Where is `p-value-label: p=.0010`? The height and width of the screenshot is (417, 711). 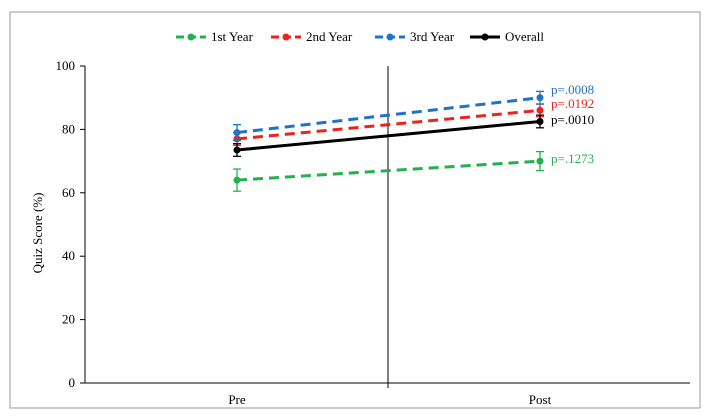
p-value-label: p=.0010 is located at coordinates (572, 119).